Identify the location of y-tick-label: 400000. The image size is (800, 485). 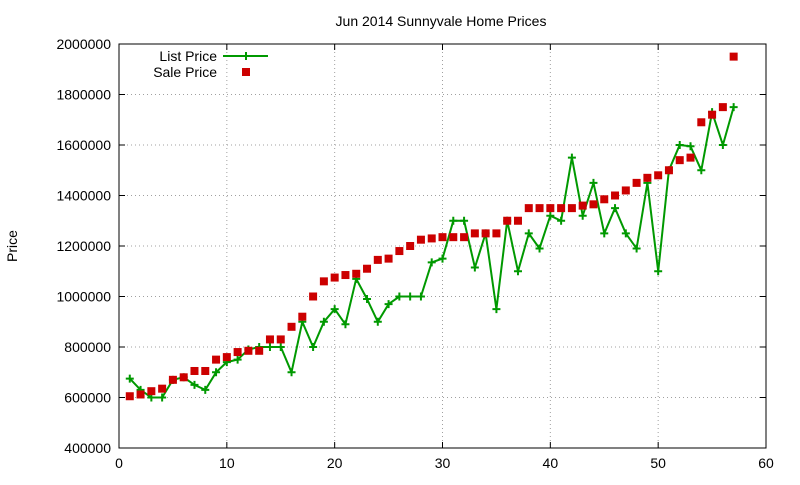
(87, 448).